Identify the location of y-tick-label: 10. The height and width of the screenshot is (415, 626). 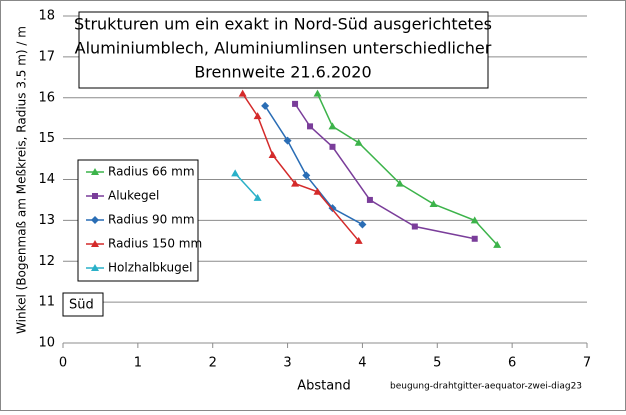
(46, 343).